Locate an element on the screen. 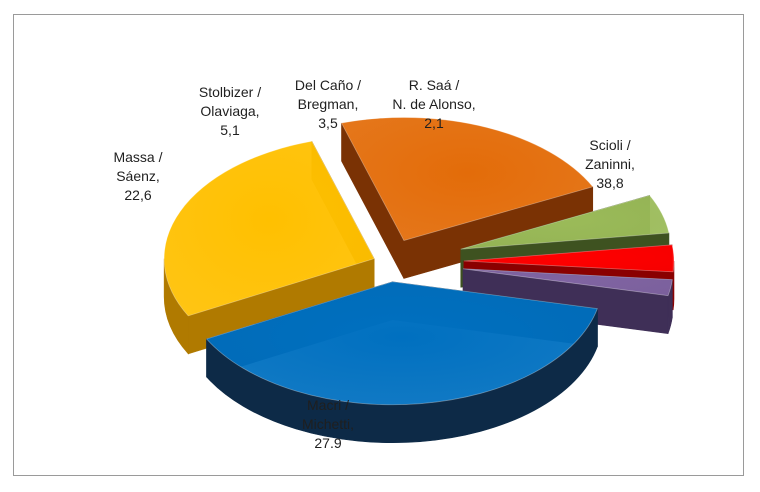 The image size is (760, 492). slice-label-scioli: Scioli / Zaninni, 38,8 is located at coordinates (610, 164).